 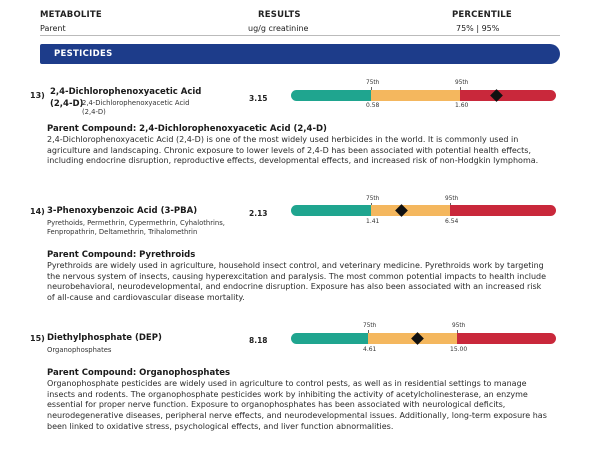 What do you see at coordinates (71, 15) in the screenshot?
I see `metabolite-column-header: METABOLITE` at bounding box center [71, 15].